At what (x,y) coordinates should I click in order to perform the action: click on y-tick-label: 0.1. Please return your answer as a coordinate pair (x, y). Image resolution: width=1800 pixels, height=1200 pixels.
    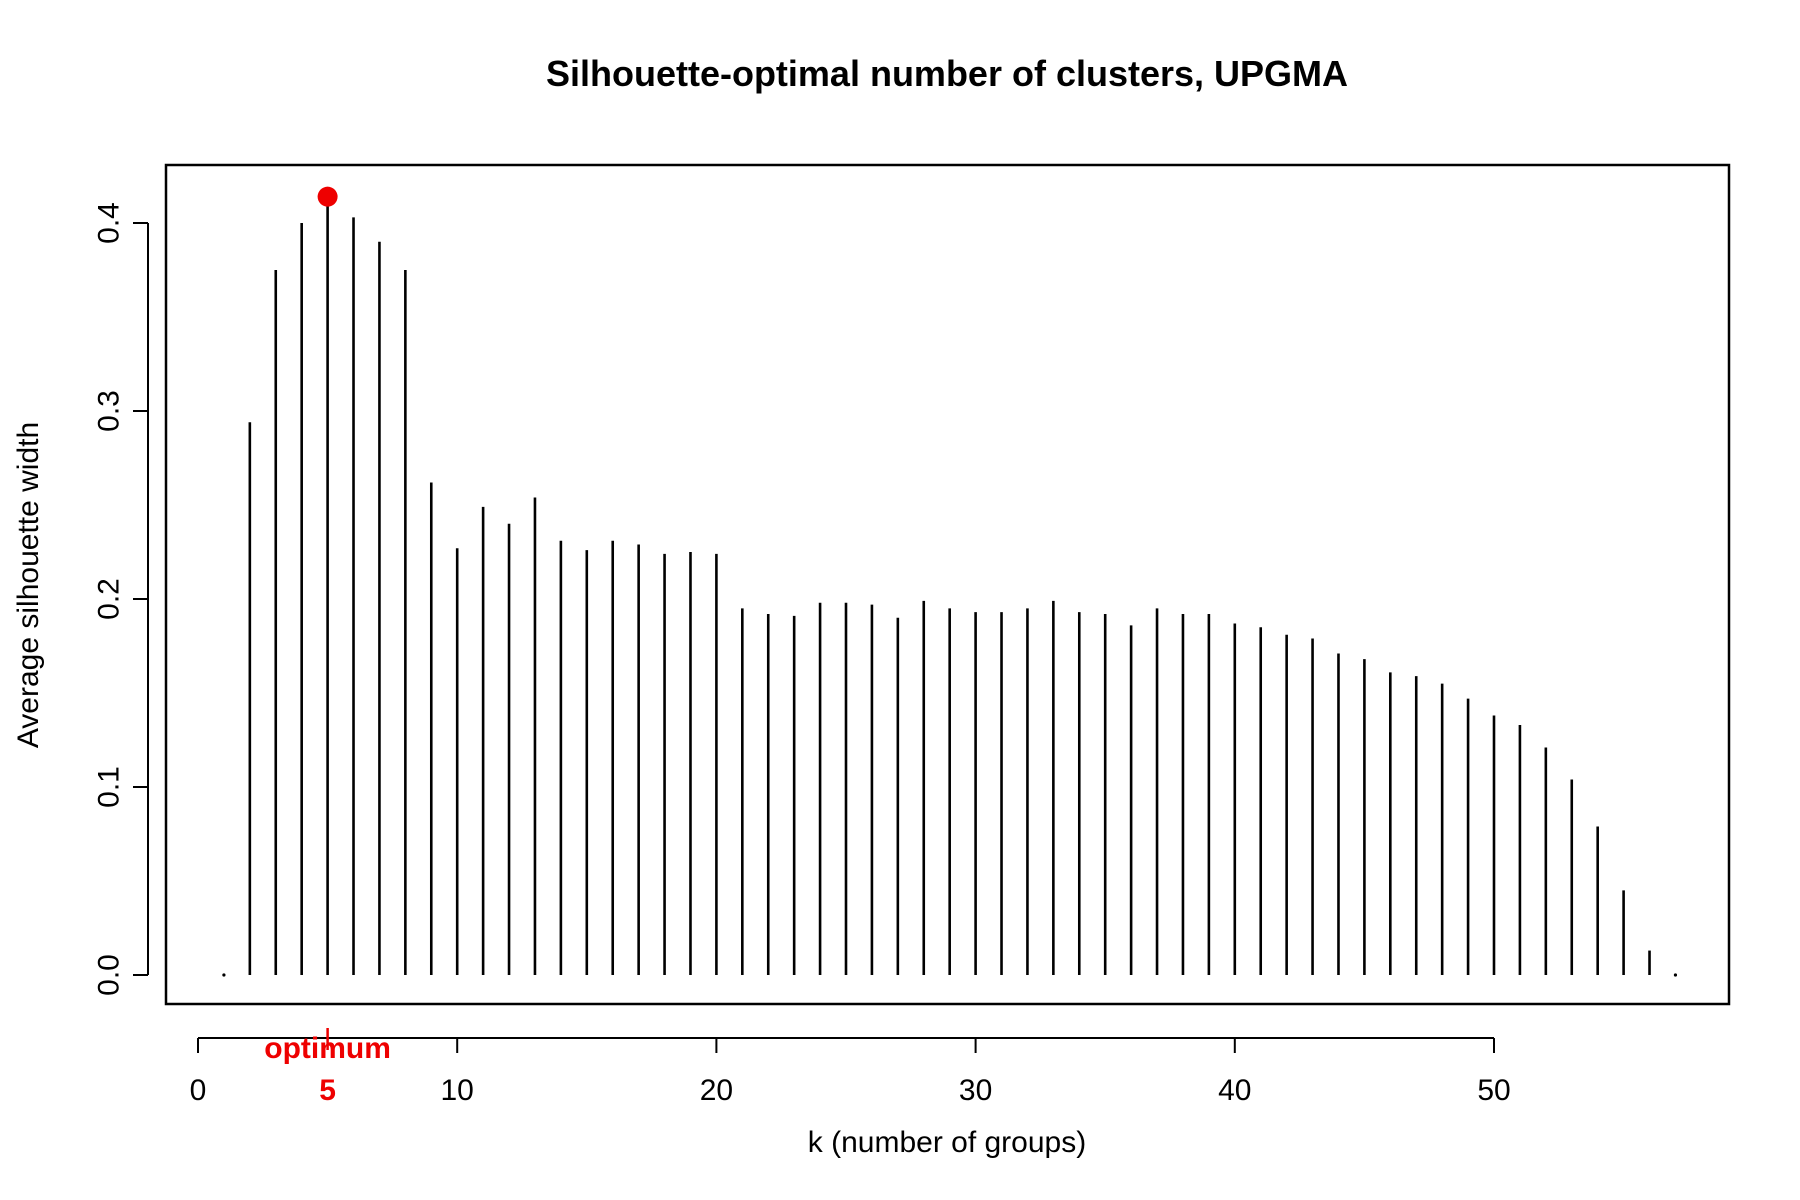
    Looking at the image, I should click on (109, 787).